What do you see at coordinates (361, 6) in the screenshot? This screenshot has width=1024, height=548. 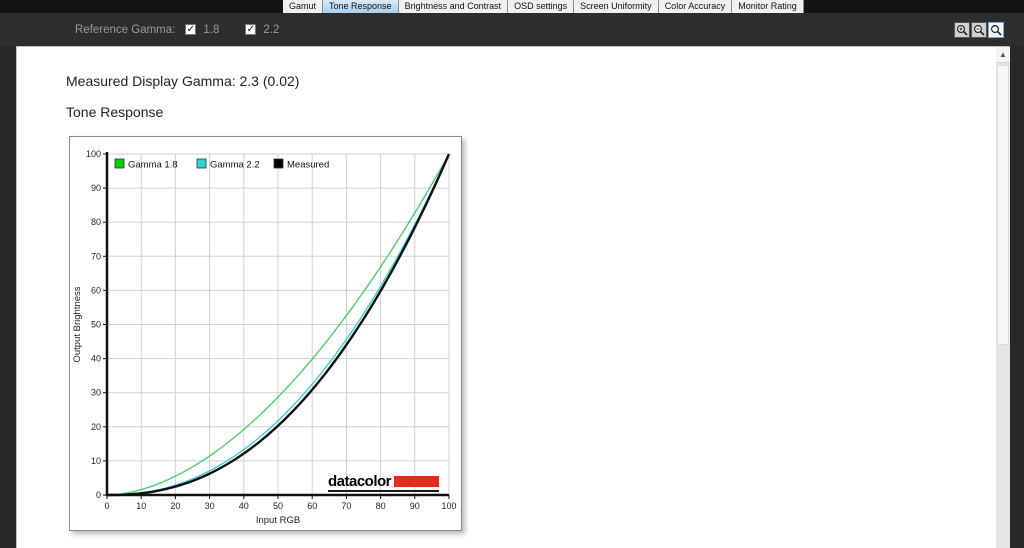 I see `tab-tone-response: Tone Response` at bounding box center [361, 6].